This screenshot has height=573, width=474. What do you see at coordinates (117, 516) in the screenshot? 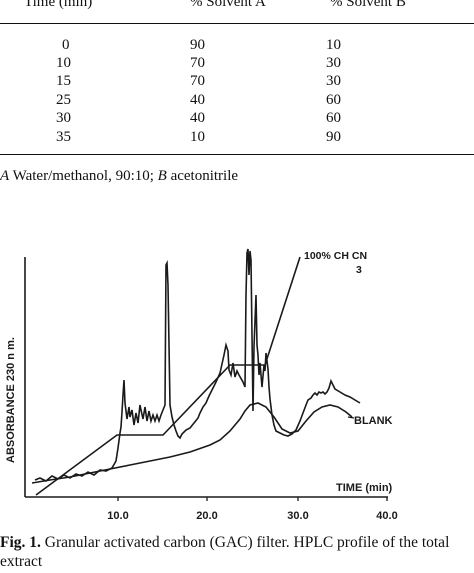
I see `x-tick-label: 10.0` at bounding box center [117, 516].